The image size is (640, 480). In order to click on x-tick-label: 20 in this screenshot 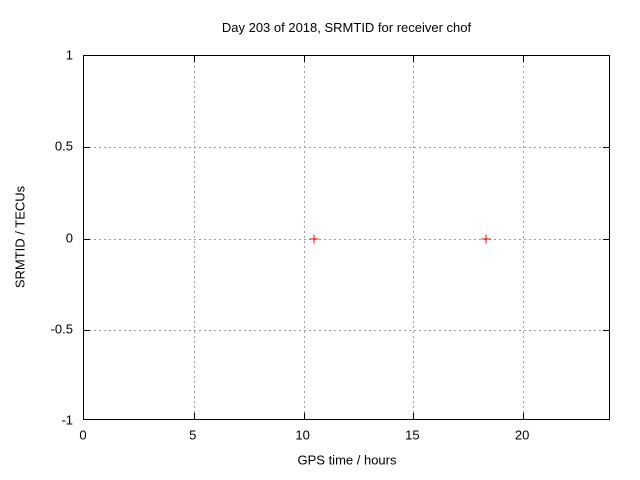, I will do `click(522, 435)`.